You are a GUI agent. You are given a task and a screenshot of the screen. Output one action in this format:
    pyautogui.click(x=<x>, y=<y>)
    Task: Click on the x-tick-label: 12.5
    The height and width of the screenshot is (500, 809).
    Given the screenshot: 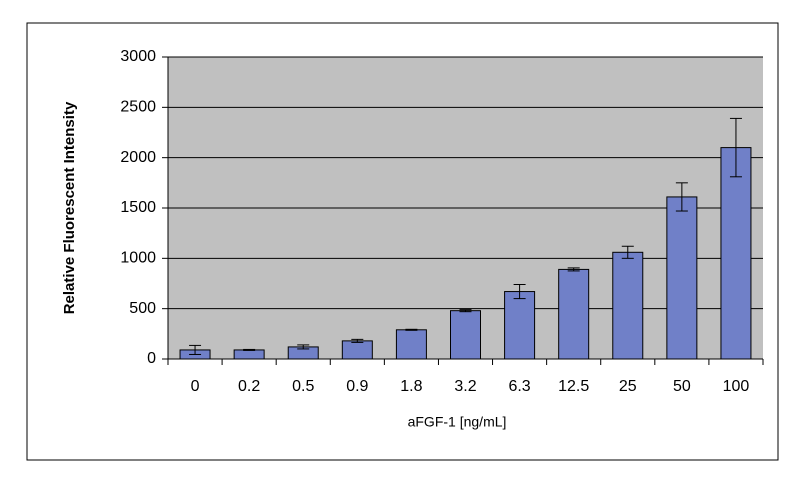 What is the action you would take?
    pyautogui.click(x=573, y=386)
    